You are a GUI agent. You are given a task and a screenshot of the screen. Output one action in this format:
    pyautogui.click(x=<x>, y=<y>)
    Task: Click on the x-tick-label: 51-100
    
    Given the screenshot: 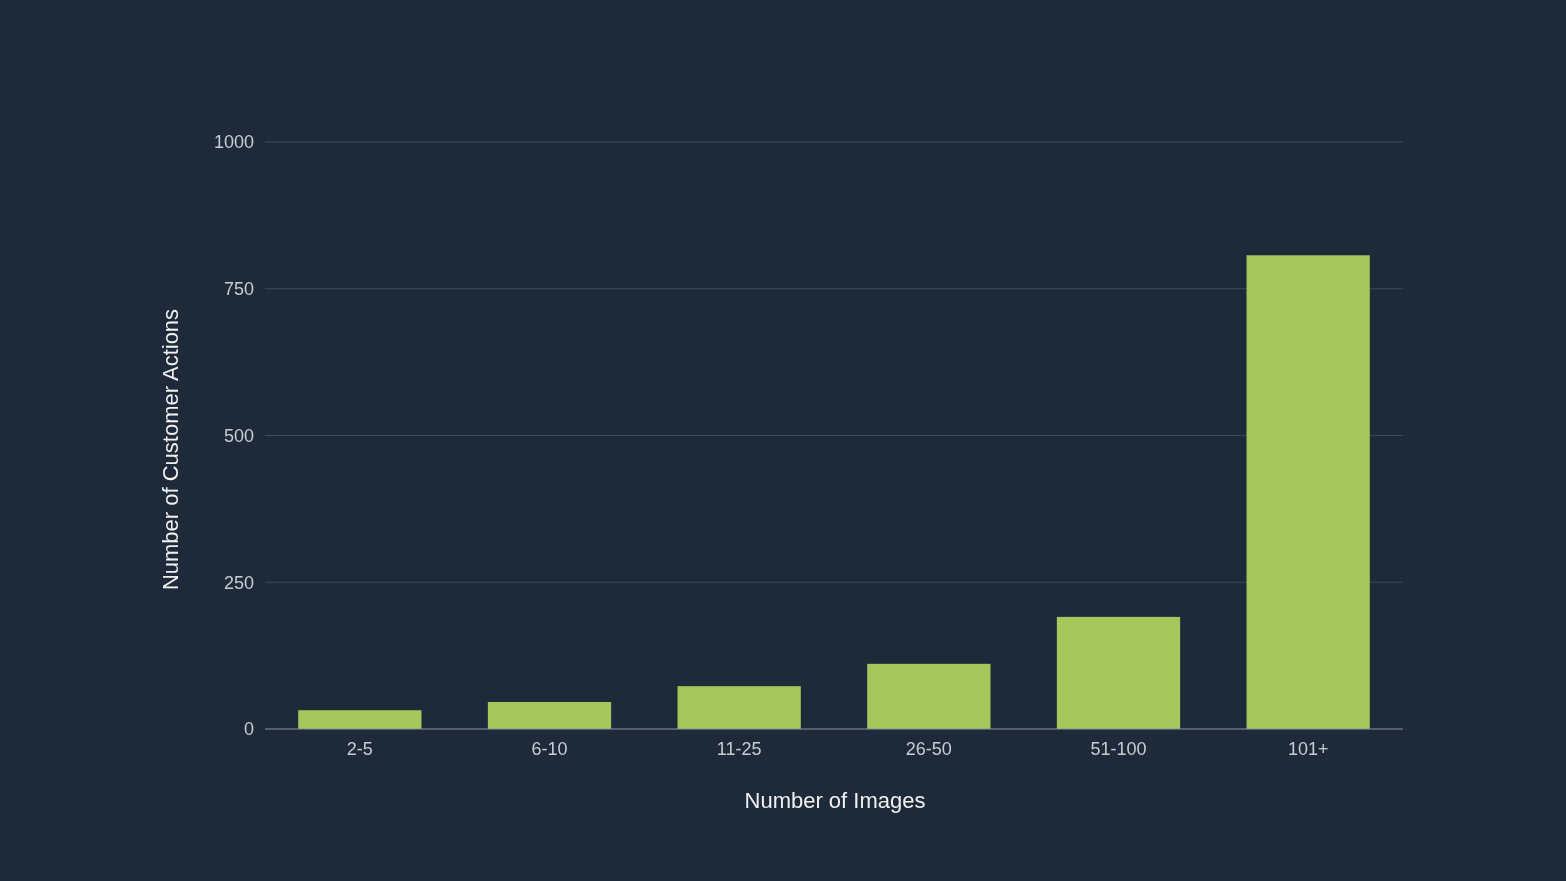 What is the action you would take?
    pyautogui.click(x=1118, y=749)
    